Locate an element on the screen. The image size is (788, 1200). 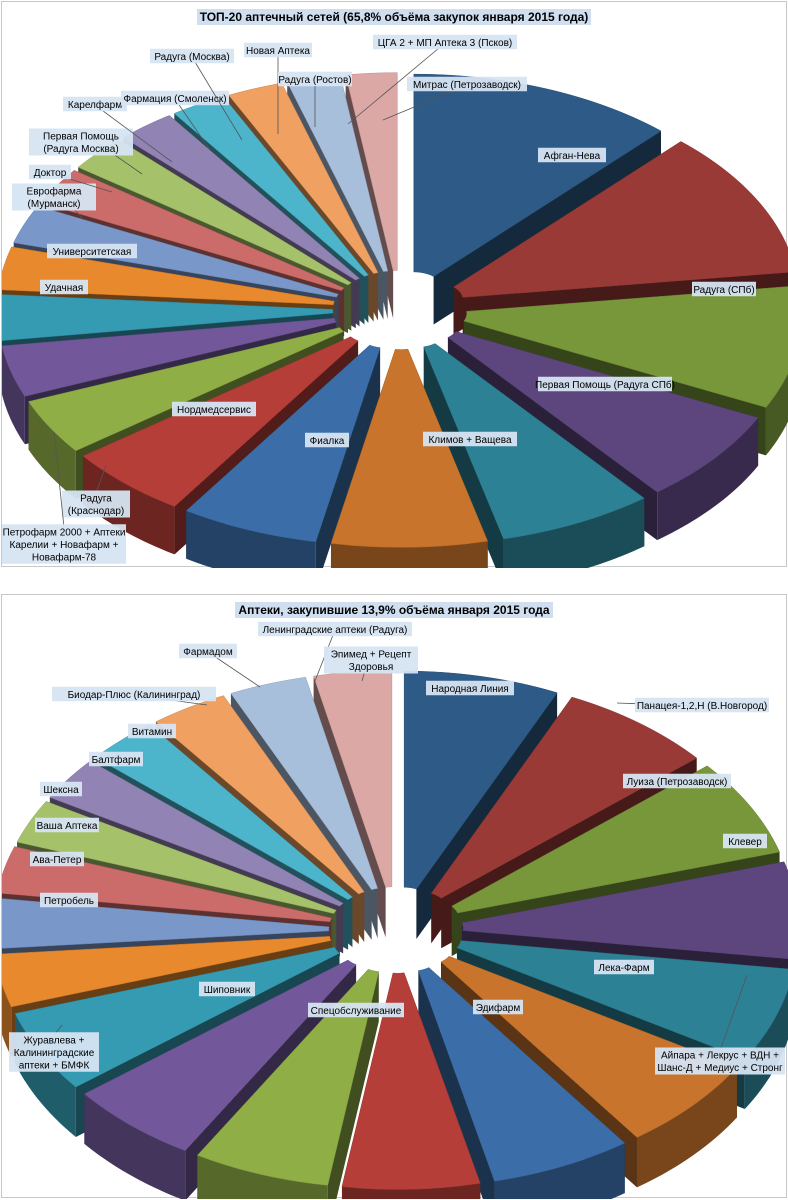
label-text: Радуга (Москва) is located at coordinates (191, 57).